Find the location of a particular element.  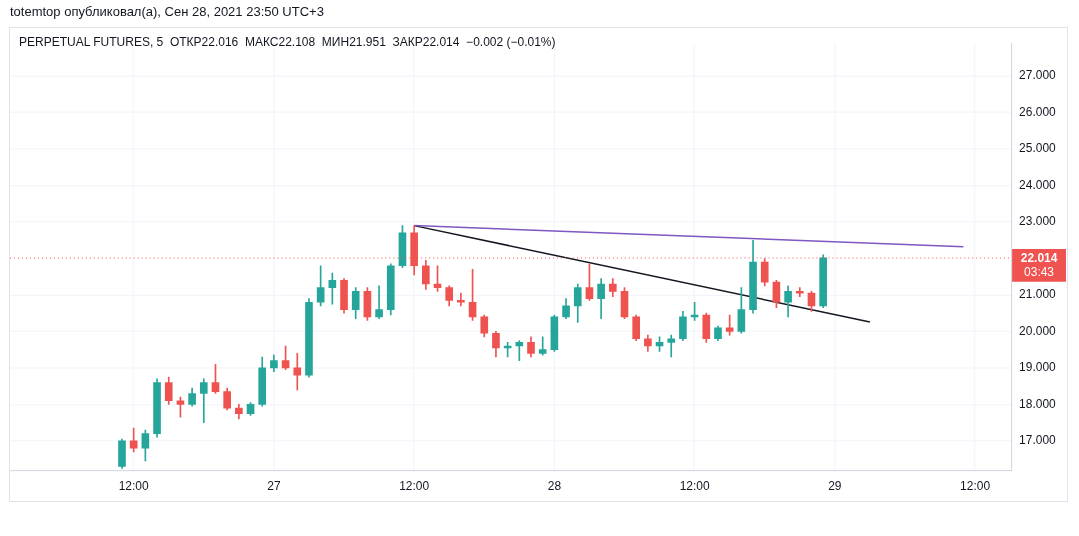

x-tick-label: 28 is located at coordinates (554, 485).